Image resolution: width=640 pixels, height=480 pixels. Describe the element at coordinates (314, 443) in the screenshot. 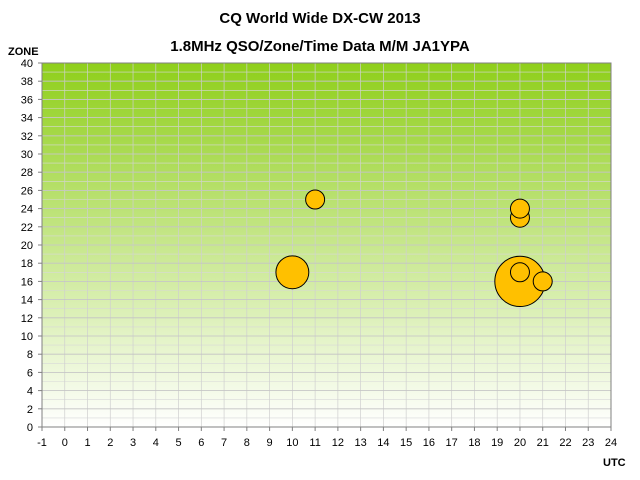

I see `x-tick-label: 11` at that location.